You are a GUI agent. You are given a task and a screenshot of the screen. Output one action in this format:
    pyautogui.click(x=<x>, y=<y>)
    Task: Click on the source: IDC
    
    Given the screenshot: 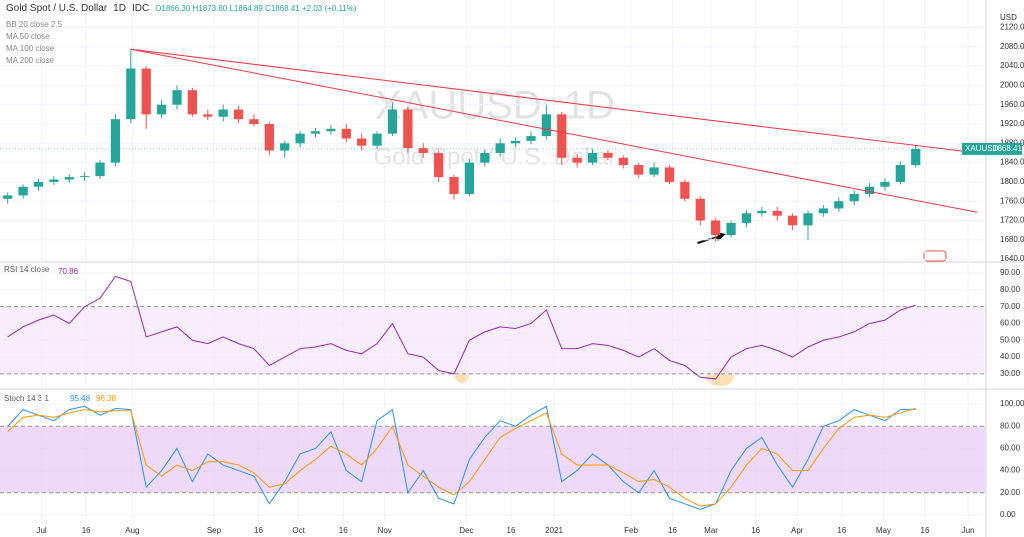 What is the action you would take?
    pyautogui.click(x=140, y=8)
    